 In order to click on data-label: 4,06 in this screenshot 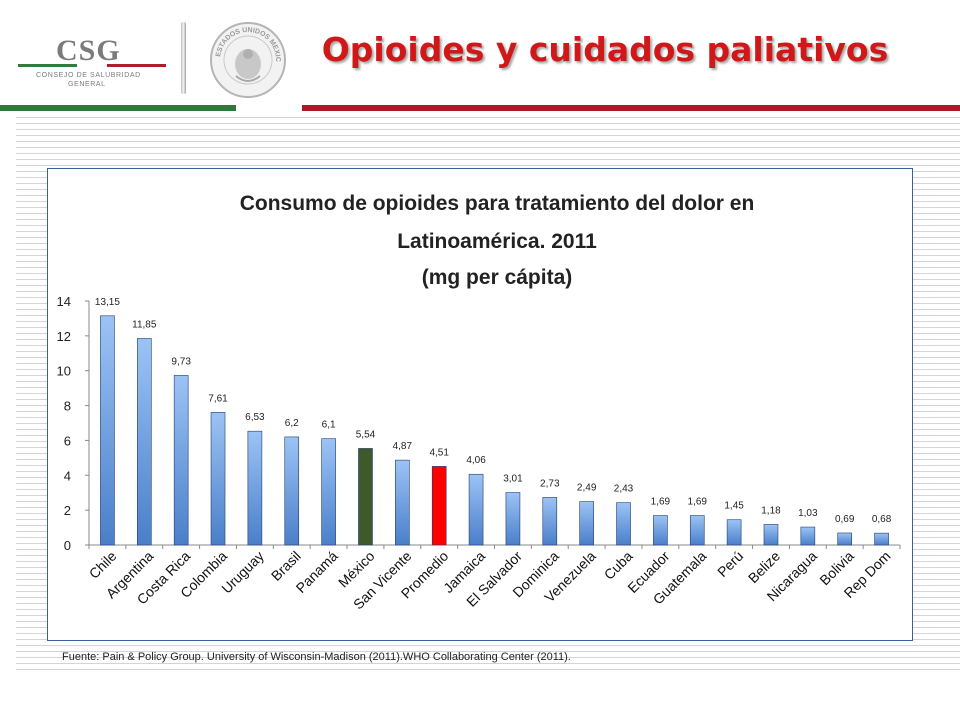, I will do `click(476, 460)`.